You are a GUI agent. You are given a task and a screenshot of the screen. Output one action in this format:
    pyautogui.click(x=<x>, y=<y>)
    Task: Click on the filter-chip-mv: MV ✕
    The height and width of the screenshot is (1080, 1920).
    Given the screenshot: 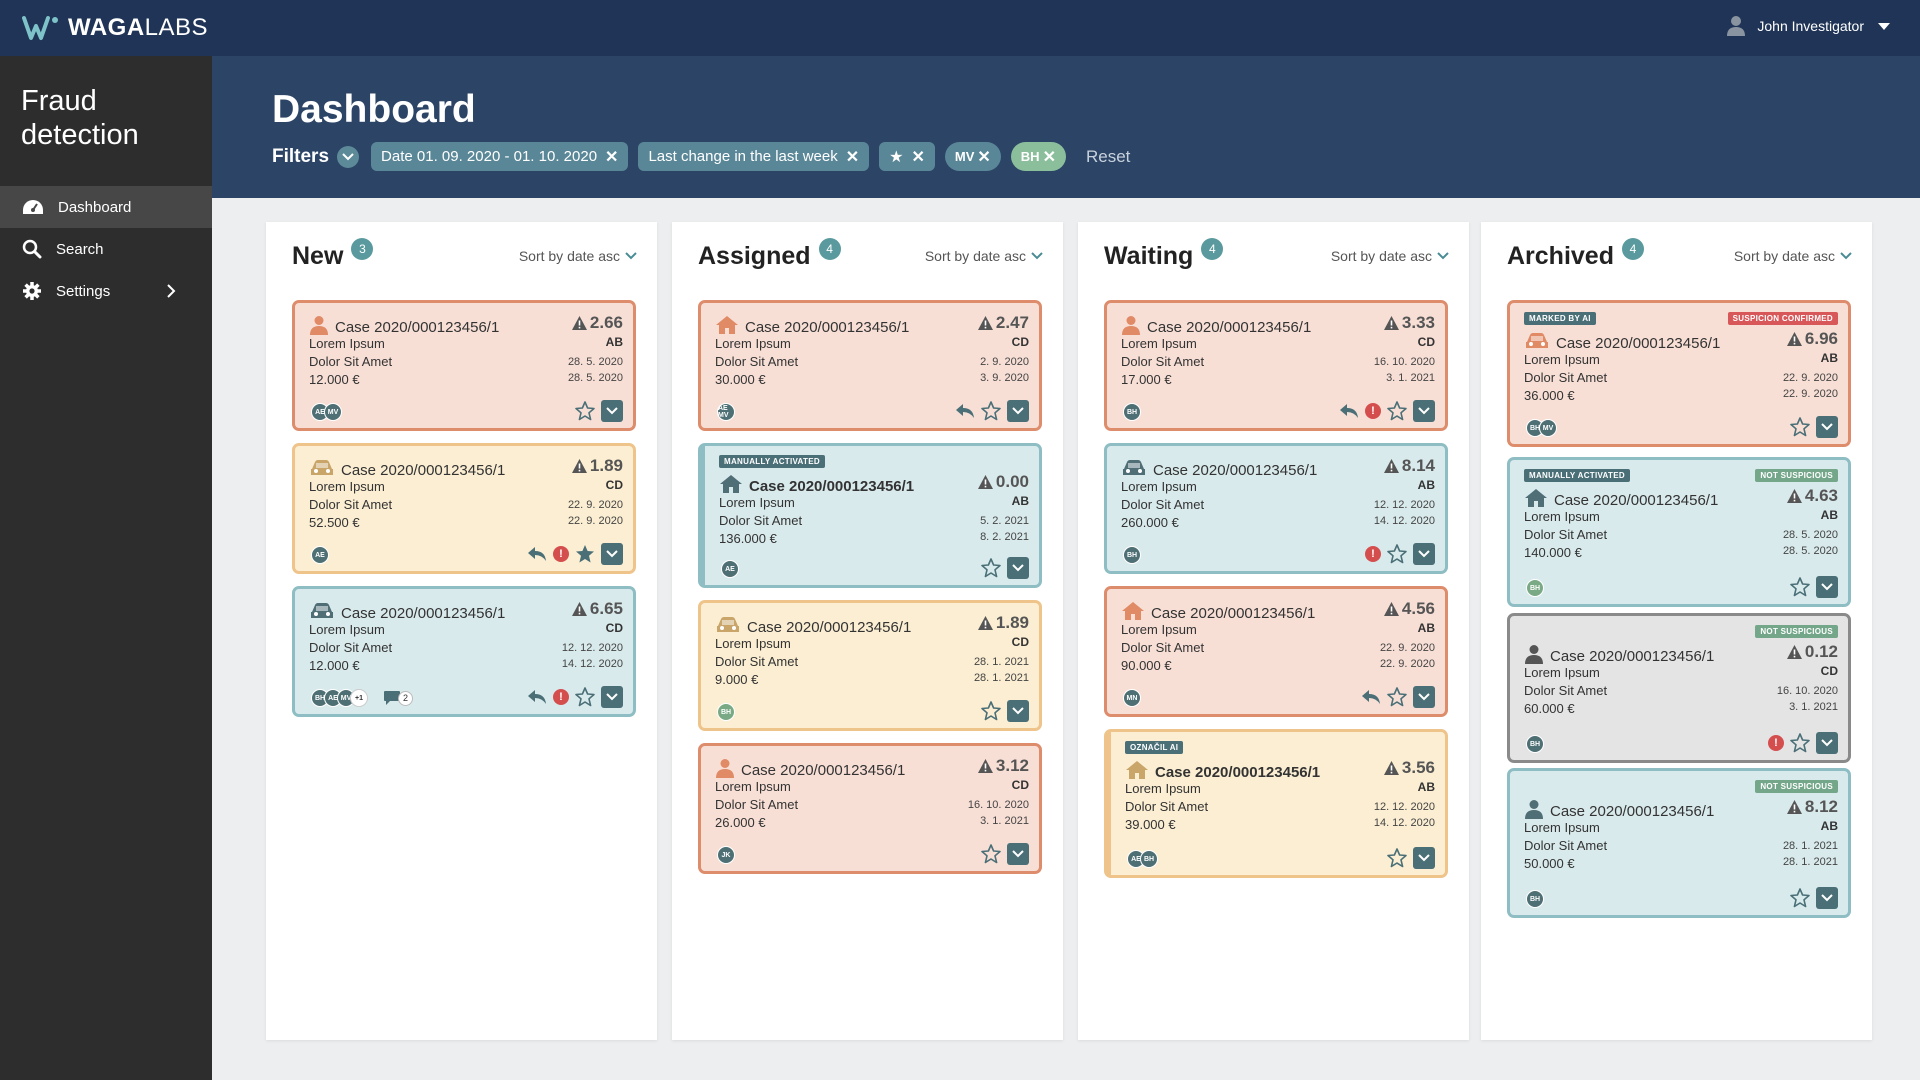 What is the action you would take?
    pyautogui.click(x=972, y=156)
    